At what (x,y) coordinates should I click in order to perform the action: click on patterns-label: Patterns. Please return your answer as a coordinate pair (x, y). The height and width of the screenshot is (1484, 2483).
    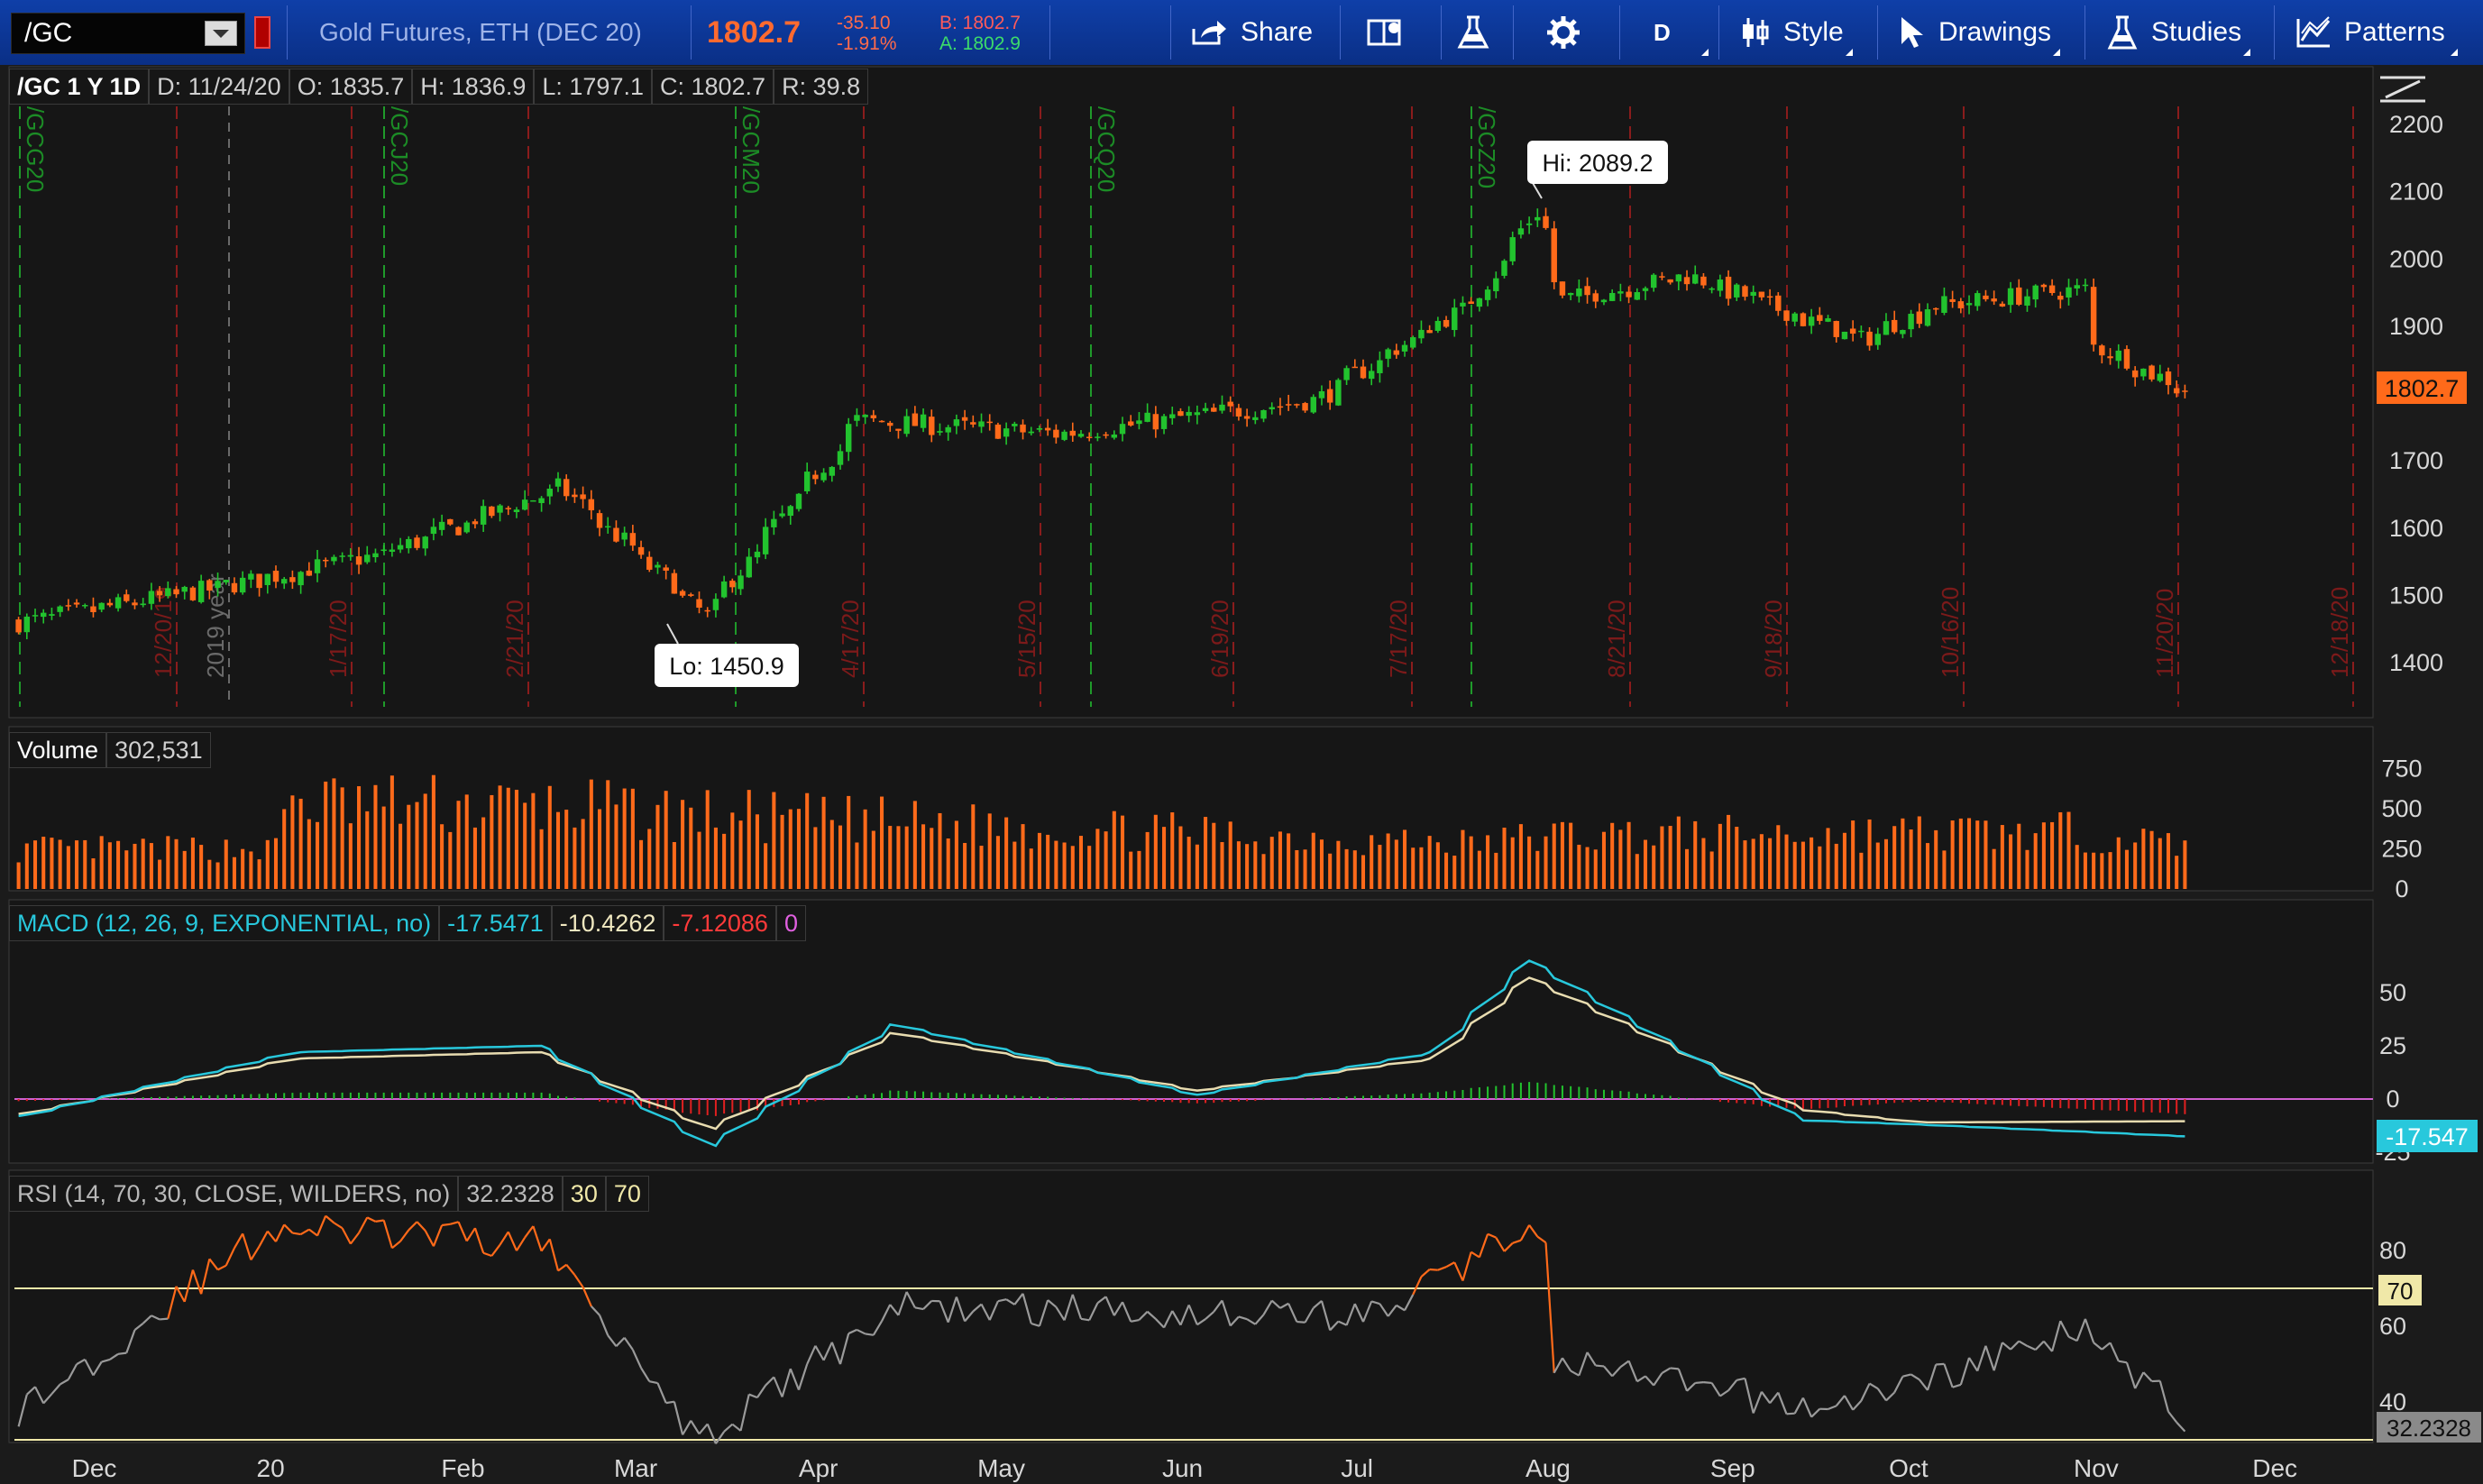
    Looking at the image, I should click on (2394, 32).